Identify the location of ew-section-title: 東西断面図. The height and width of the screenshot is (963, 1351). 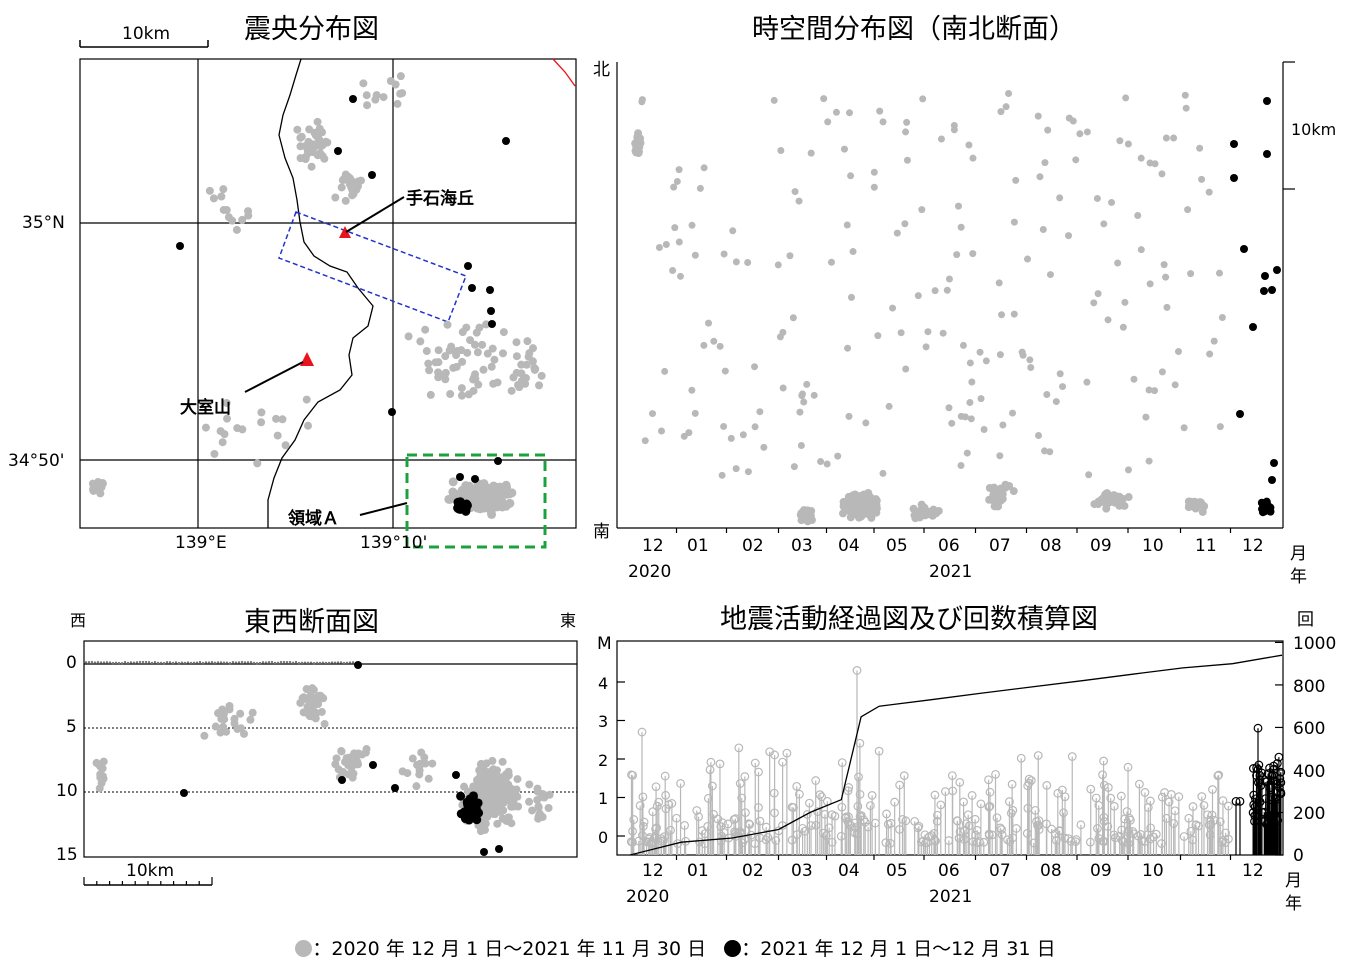
(311, 622).